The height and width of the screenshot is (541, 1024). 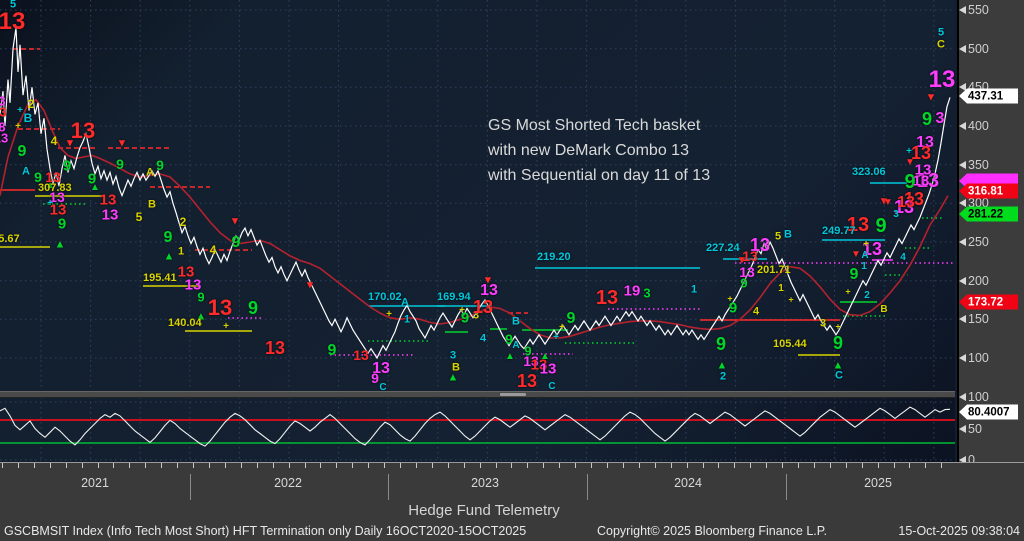 What do you see at coordinates (974, 319) in the screenshot?
I see `y-axis-tick: 150` at bounding box center [974, 319].